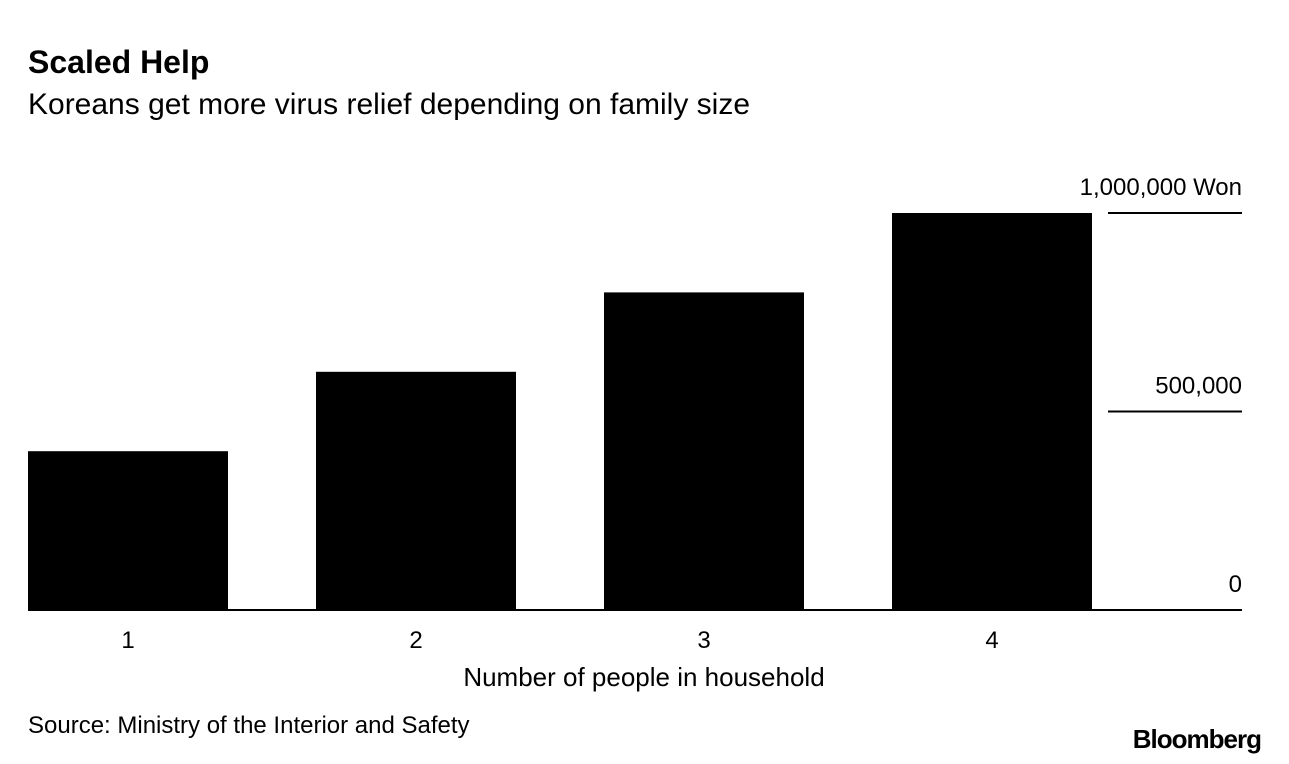 The image size is (1289, 764). Describe the element at coordinates (1197, 739) in the screenshot. I see `logo: Bloomberg` at that location.